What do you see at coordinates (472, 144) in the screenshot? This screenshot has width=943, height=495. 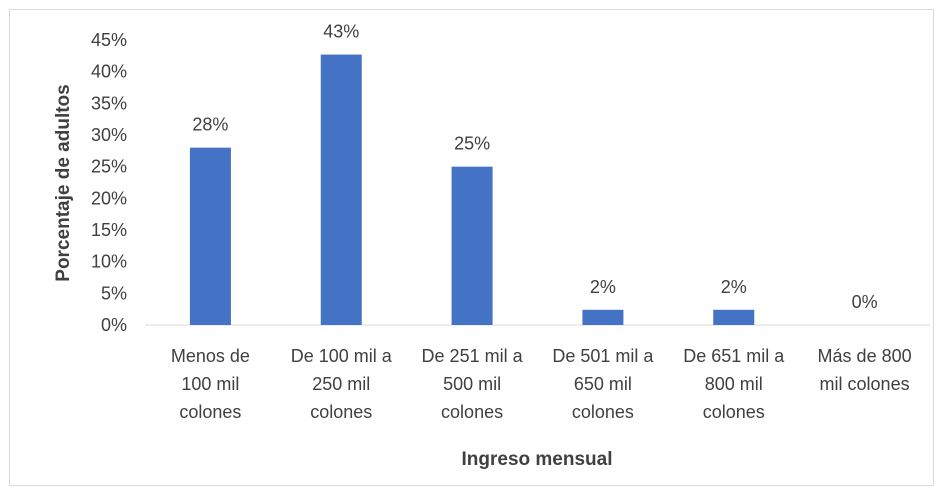 I see `data-label: 25%` at bounding box center [472, 144].